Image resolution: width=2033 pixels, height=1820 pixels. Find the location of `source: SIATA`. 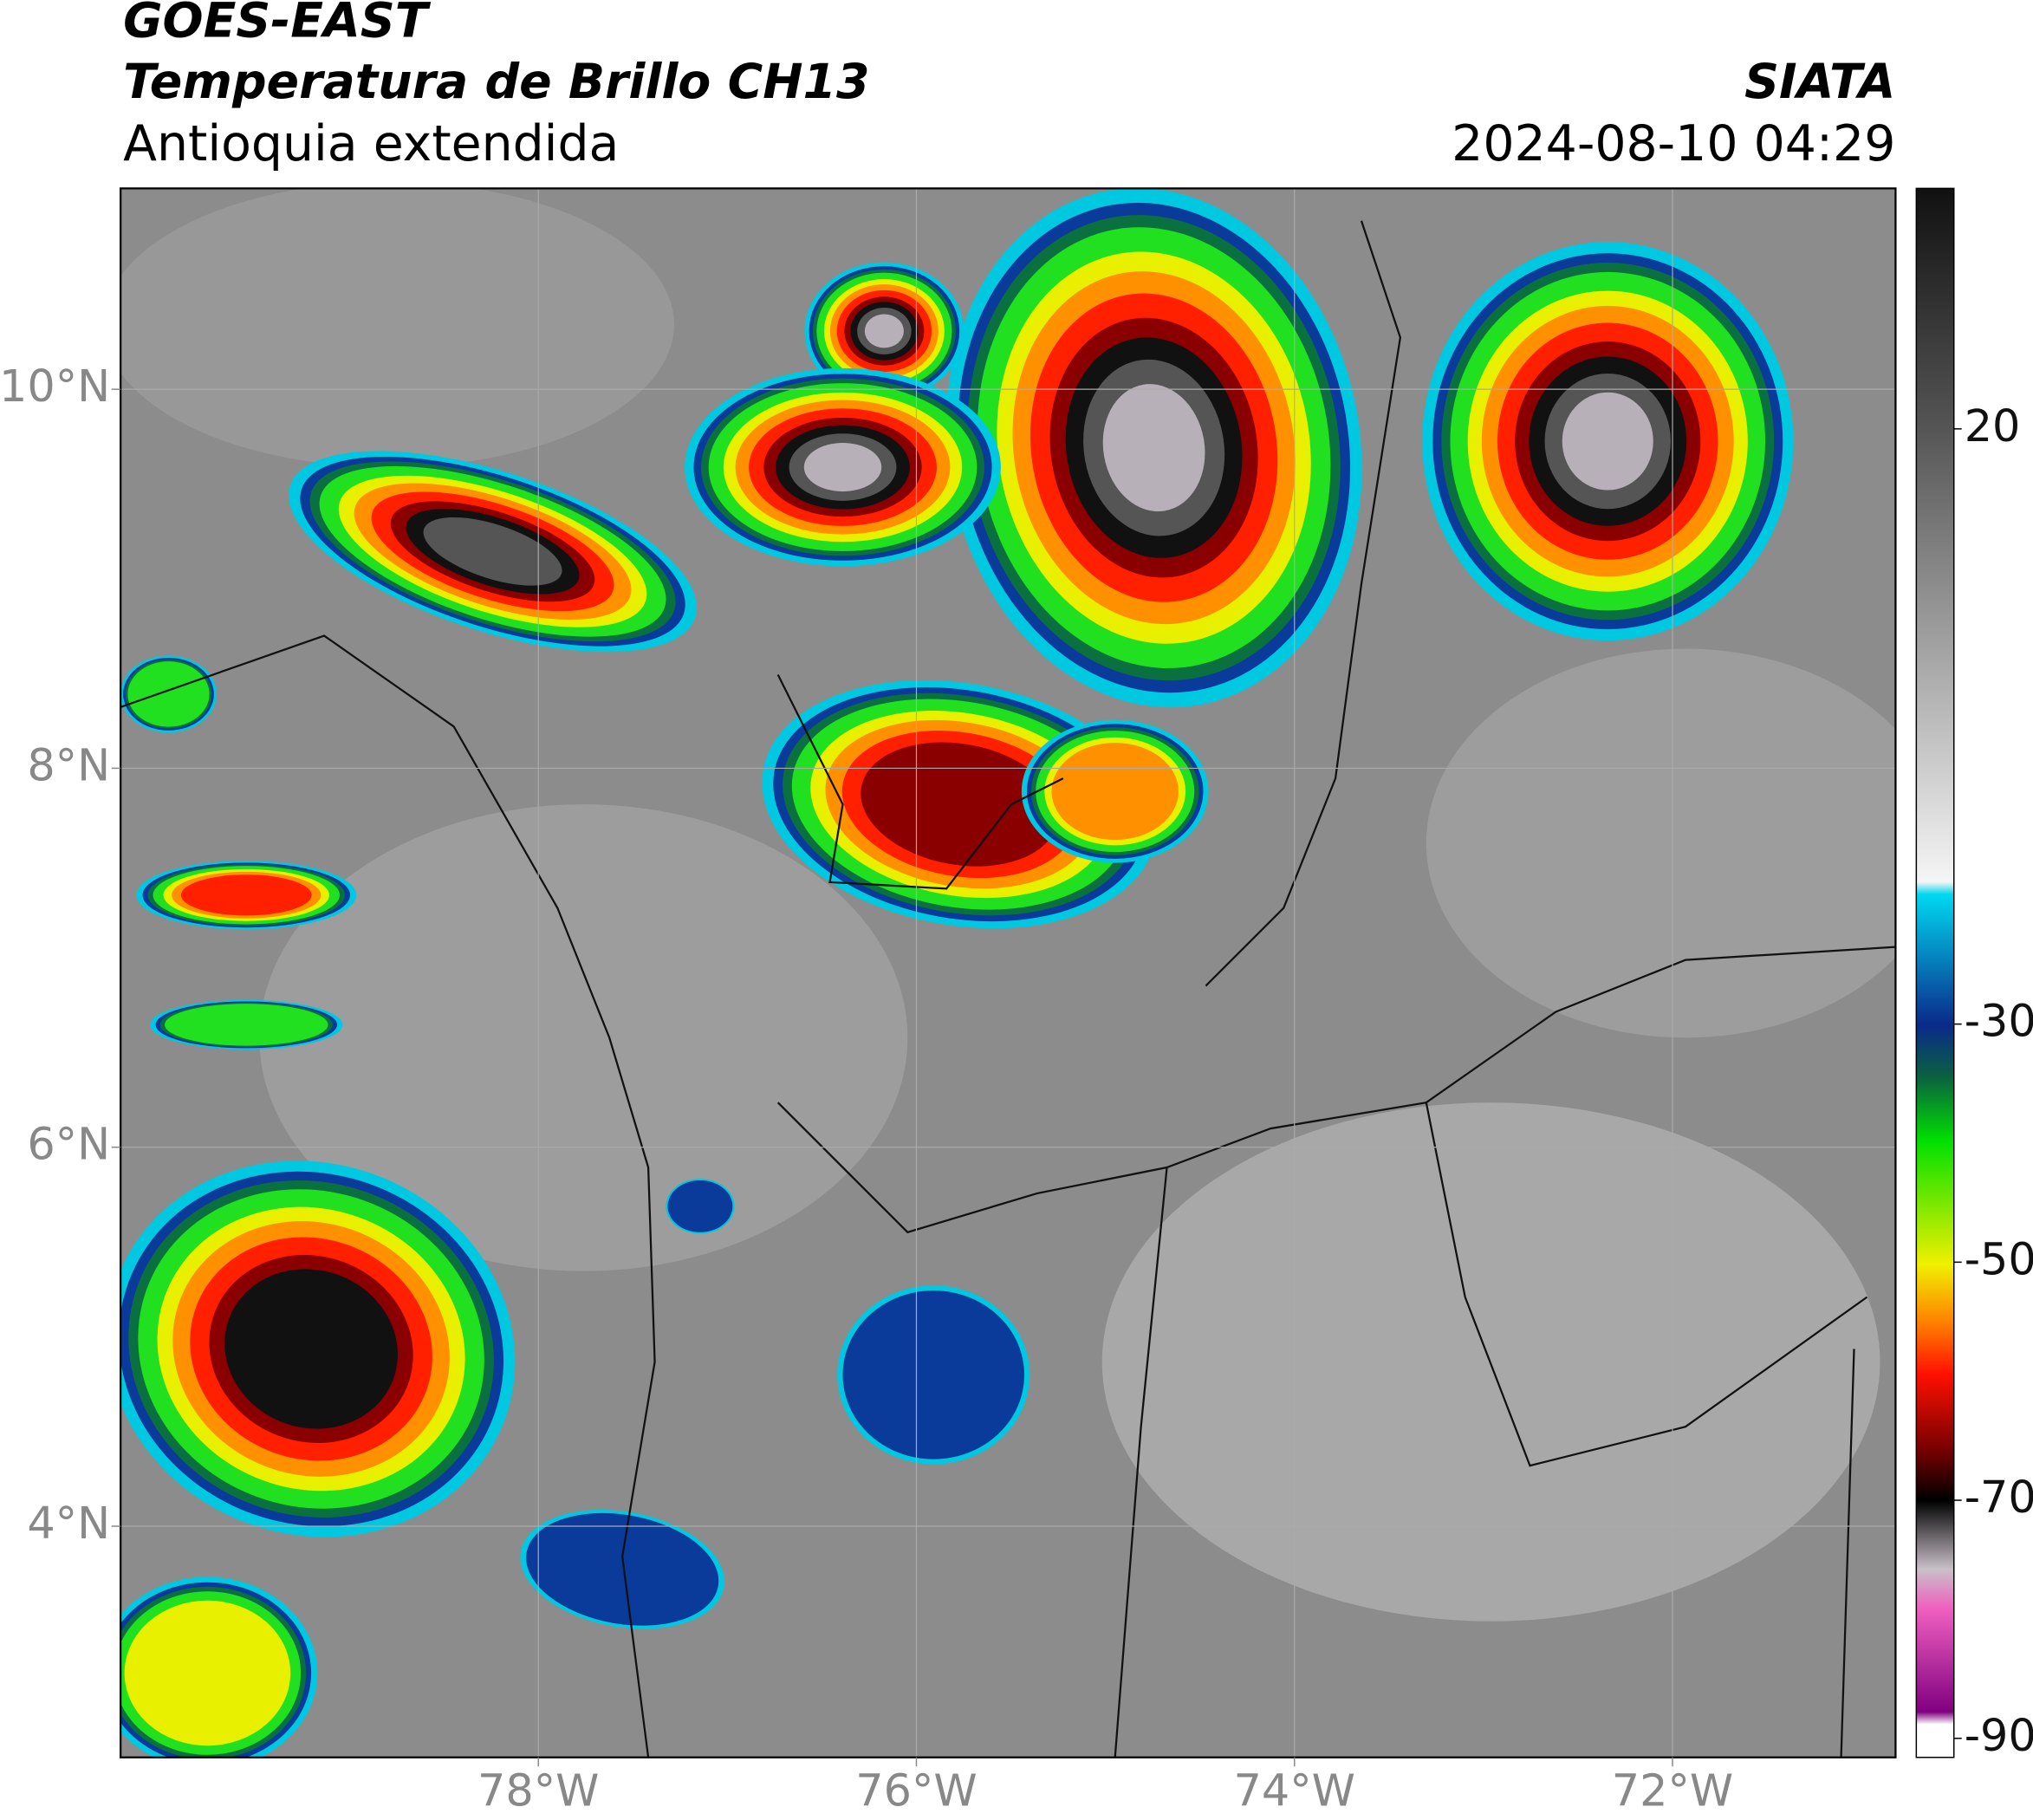

source: SIATA is located at coordinates (1819, 82).